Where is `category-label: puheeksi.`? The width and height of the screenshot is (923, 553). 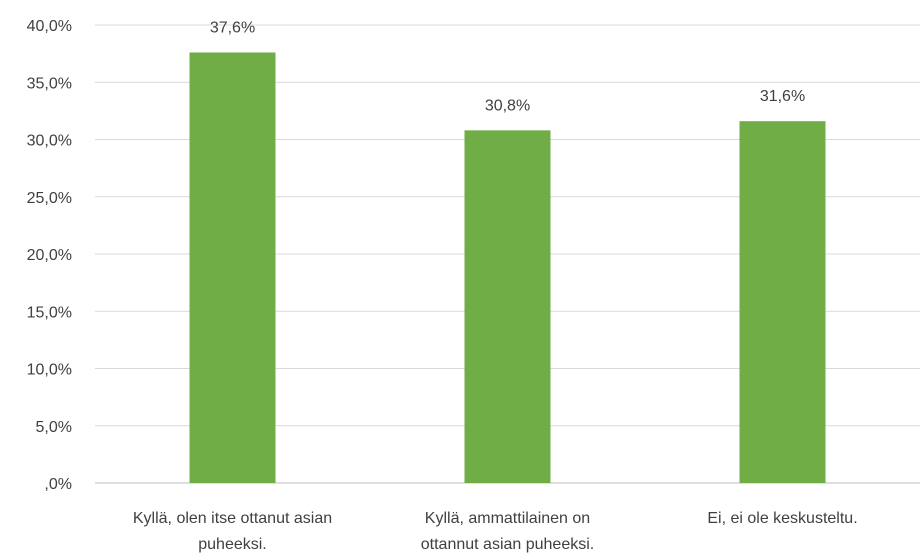
category-label: puheeksi. is located at coordinates (232, 544).